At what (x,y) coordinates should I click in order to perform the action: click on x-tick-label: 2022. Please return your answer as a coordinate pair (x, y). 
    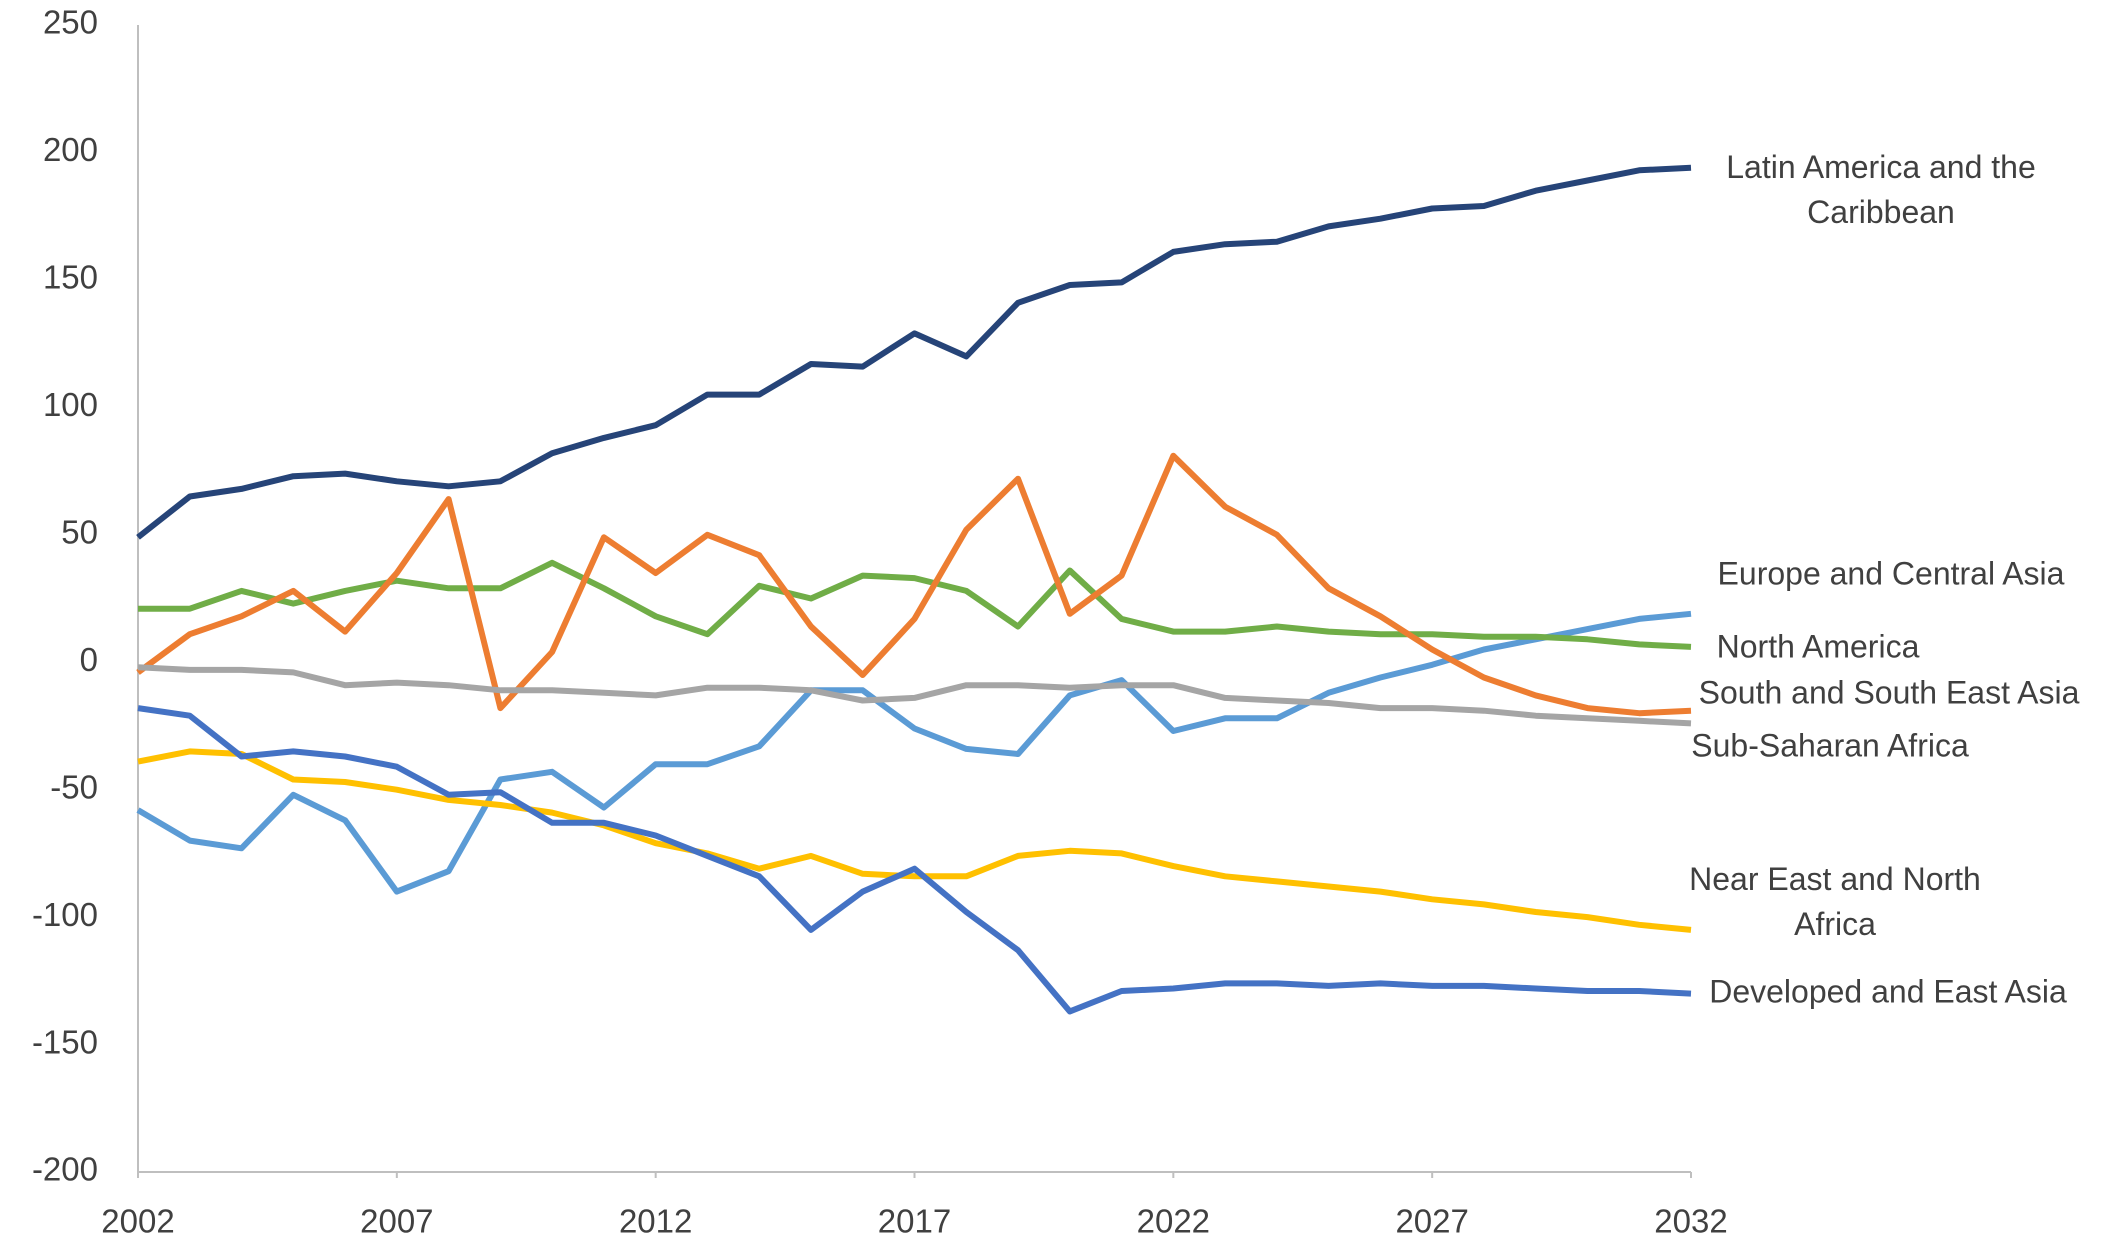
    Looking at the image, I should click on (1173, 1221).